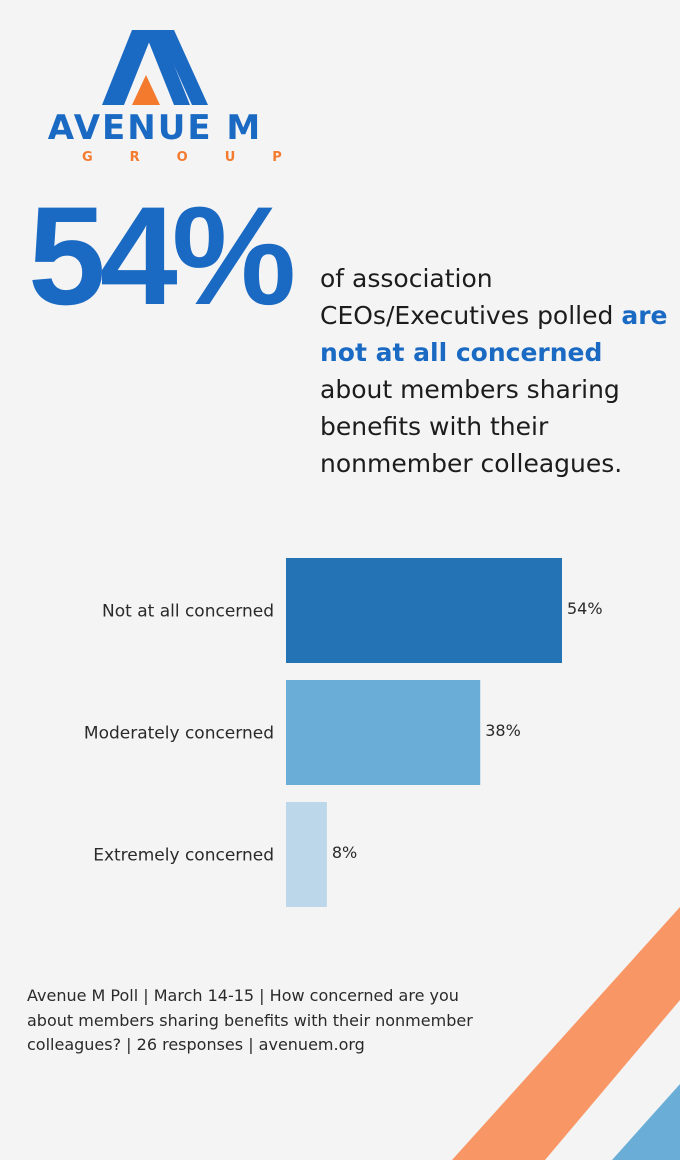  Describe the element at coordinates (494, 334) in the screenshot. I see `headline-highlight: are not at all concerned` at that location.